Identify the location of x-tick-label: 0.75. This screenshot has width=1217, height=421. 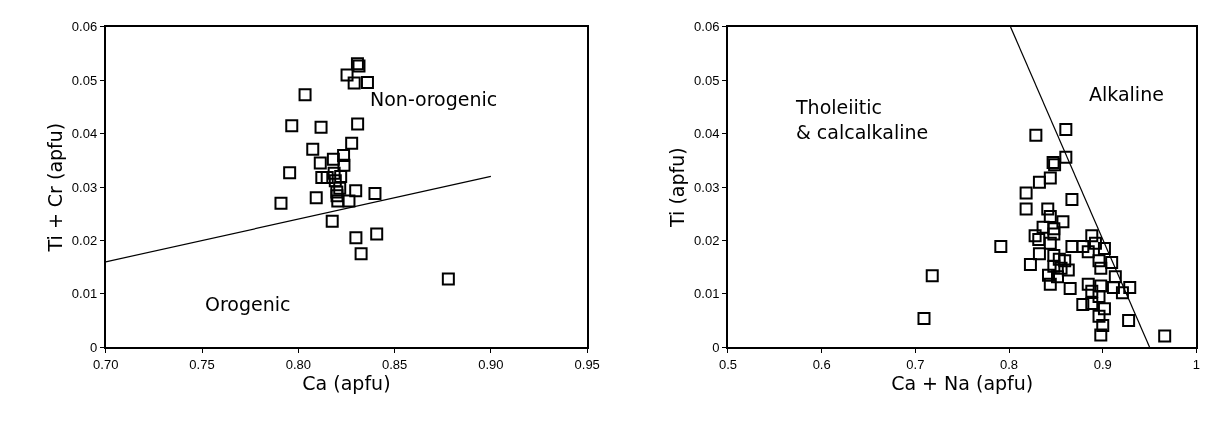
(202, 364).